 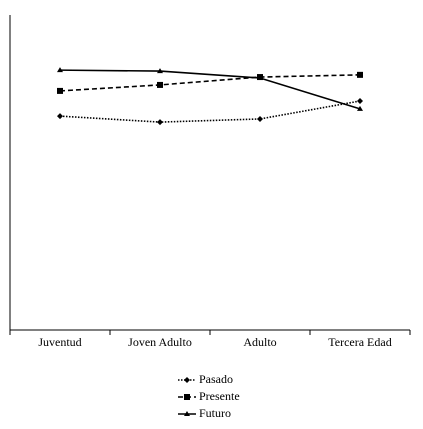 What do you see at coordinates (215, 413) in the screenshot?
I see `legend-label: Futuro` at bounding box center [215, 413].